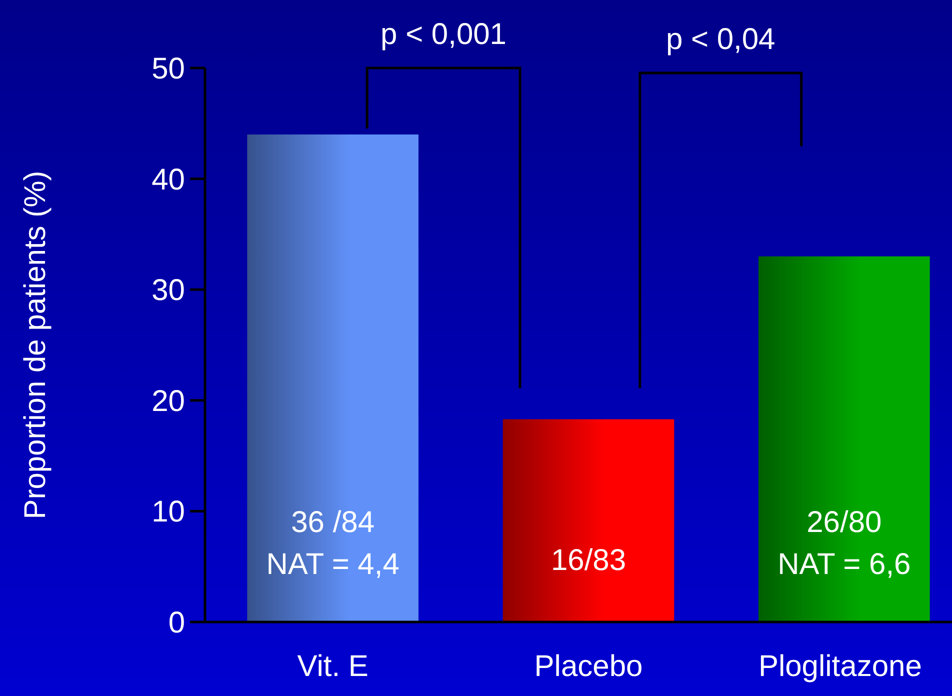 The height and width of the screenshot is (696, 952). Describe the element at coordinates (588, 666) in the screenshot. I see `x-tick-label: Placebo` at that location.